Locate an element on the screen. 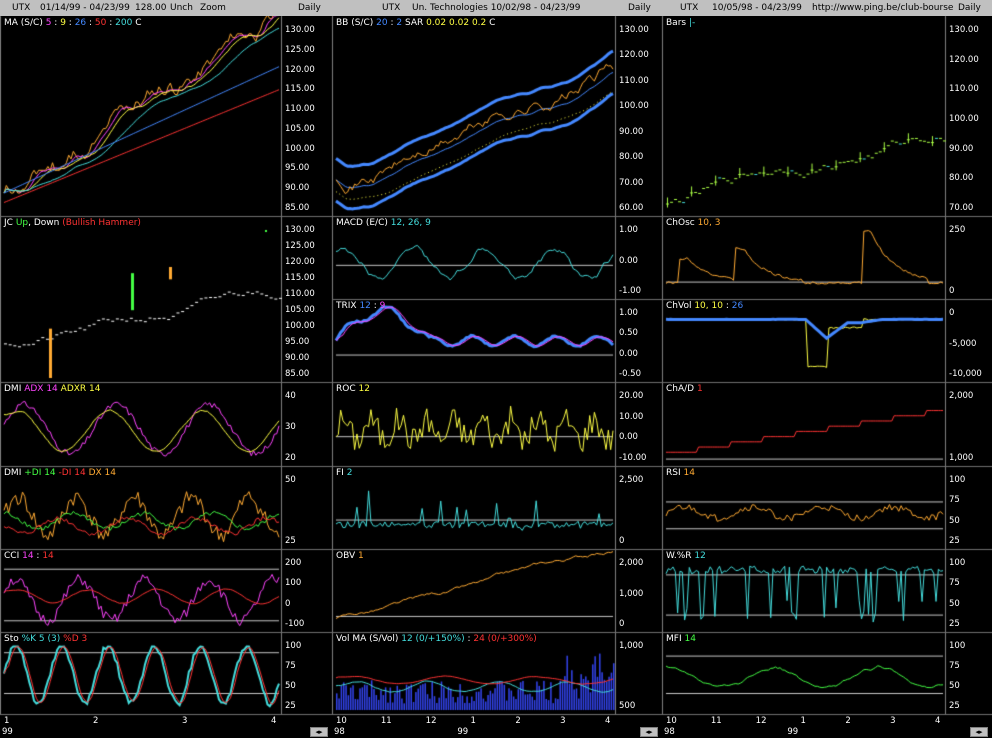 The image size is (992, 738). axis-tick-label: 0.50 is located at coordinates (628, 333).